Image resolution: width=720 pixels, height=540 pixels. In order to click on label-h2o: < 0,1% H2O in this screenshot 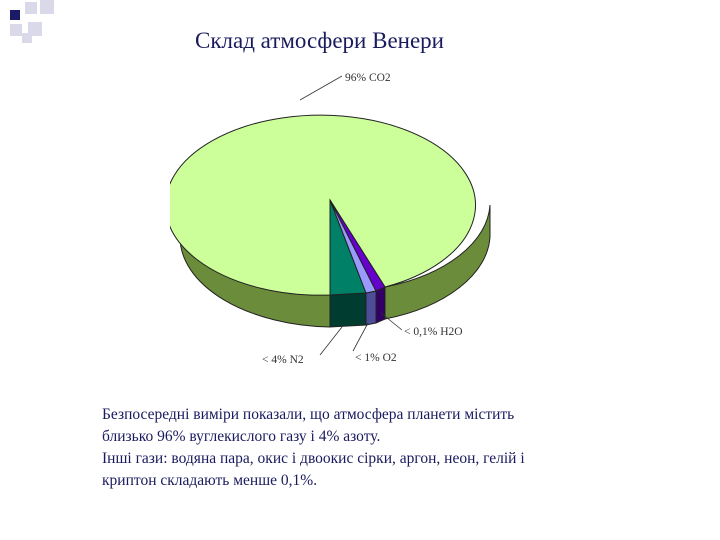, I will do `click(433, 332)`.